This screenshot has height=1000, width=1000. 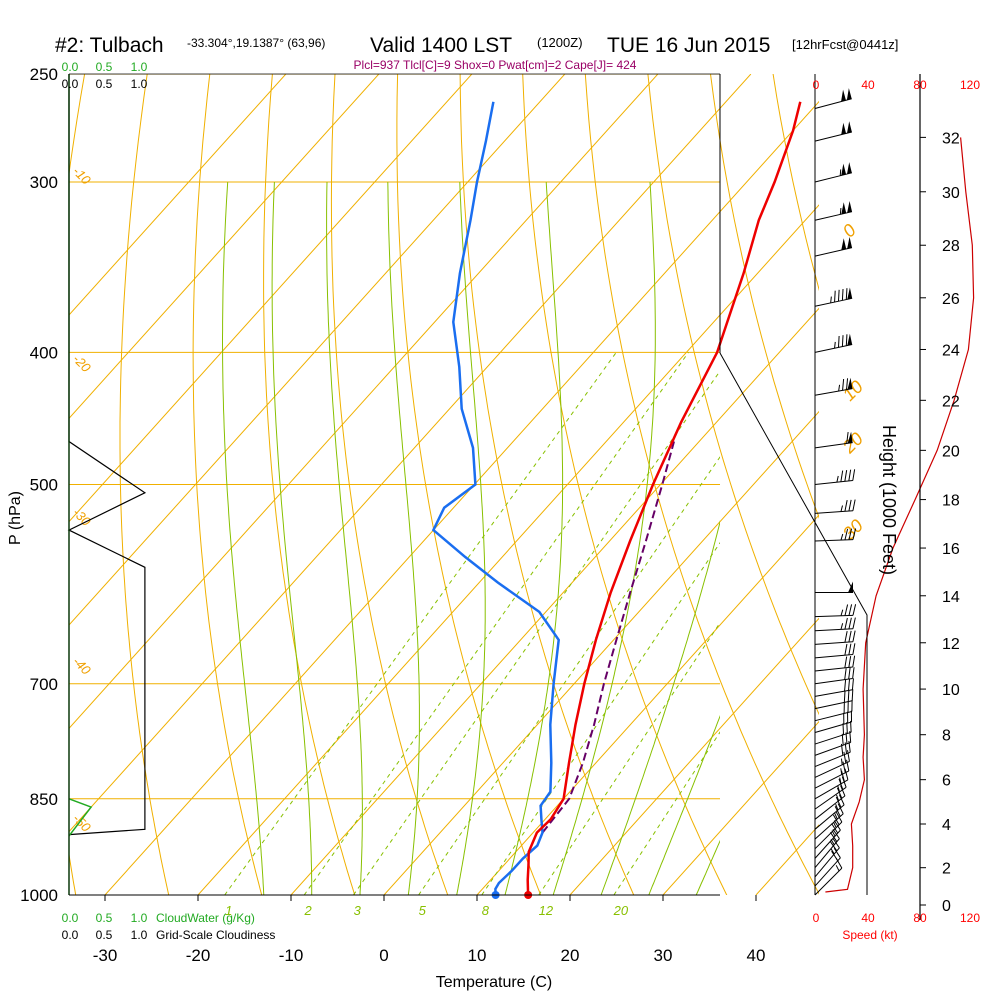 I want to click on height-tick-label: 14, so click(x=951, y=597).